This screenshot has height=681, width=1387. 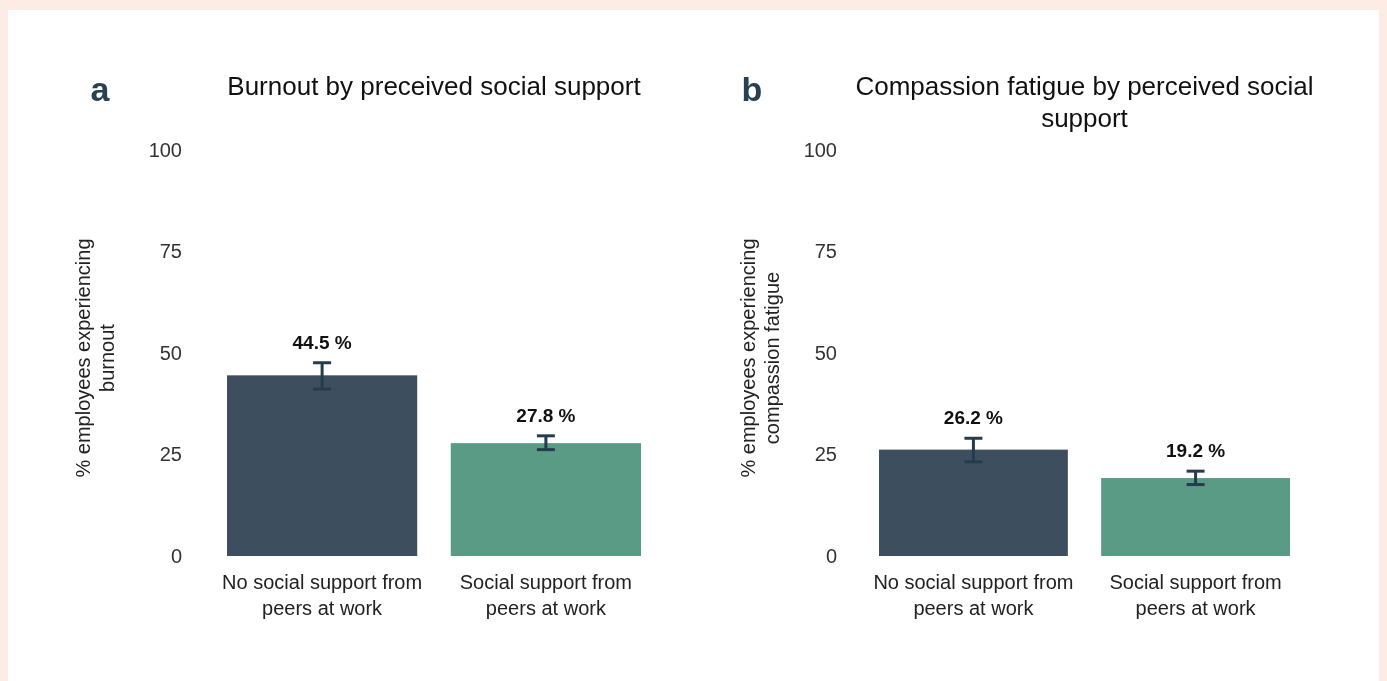 I want to click on text: b, so click(x=752, y=89).